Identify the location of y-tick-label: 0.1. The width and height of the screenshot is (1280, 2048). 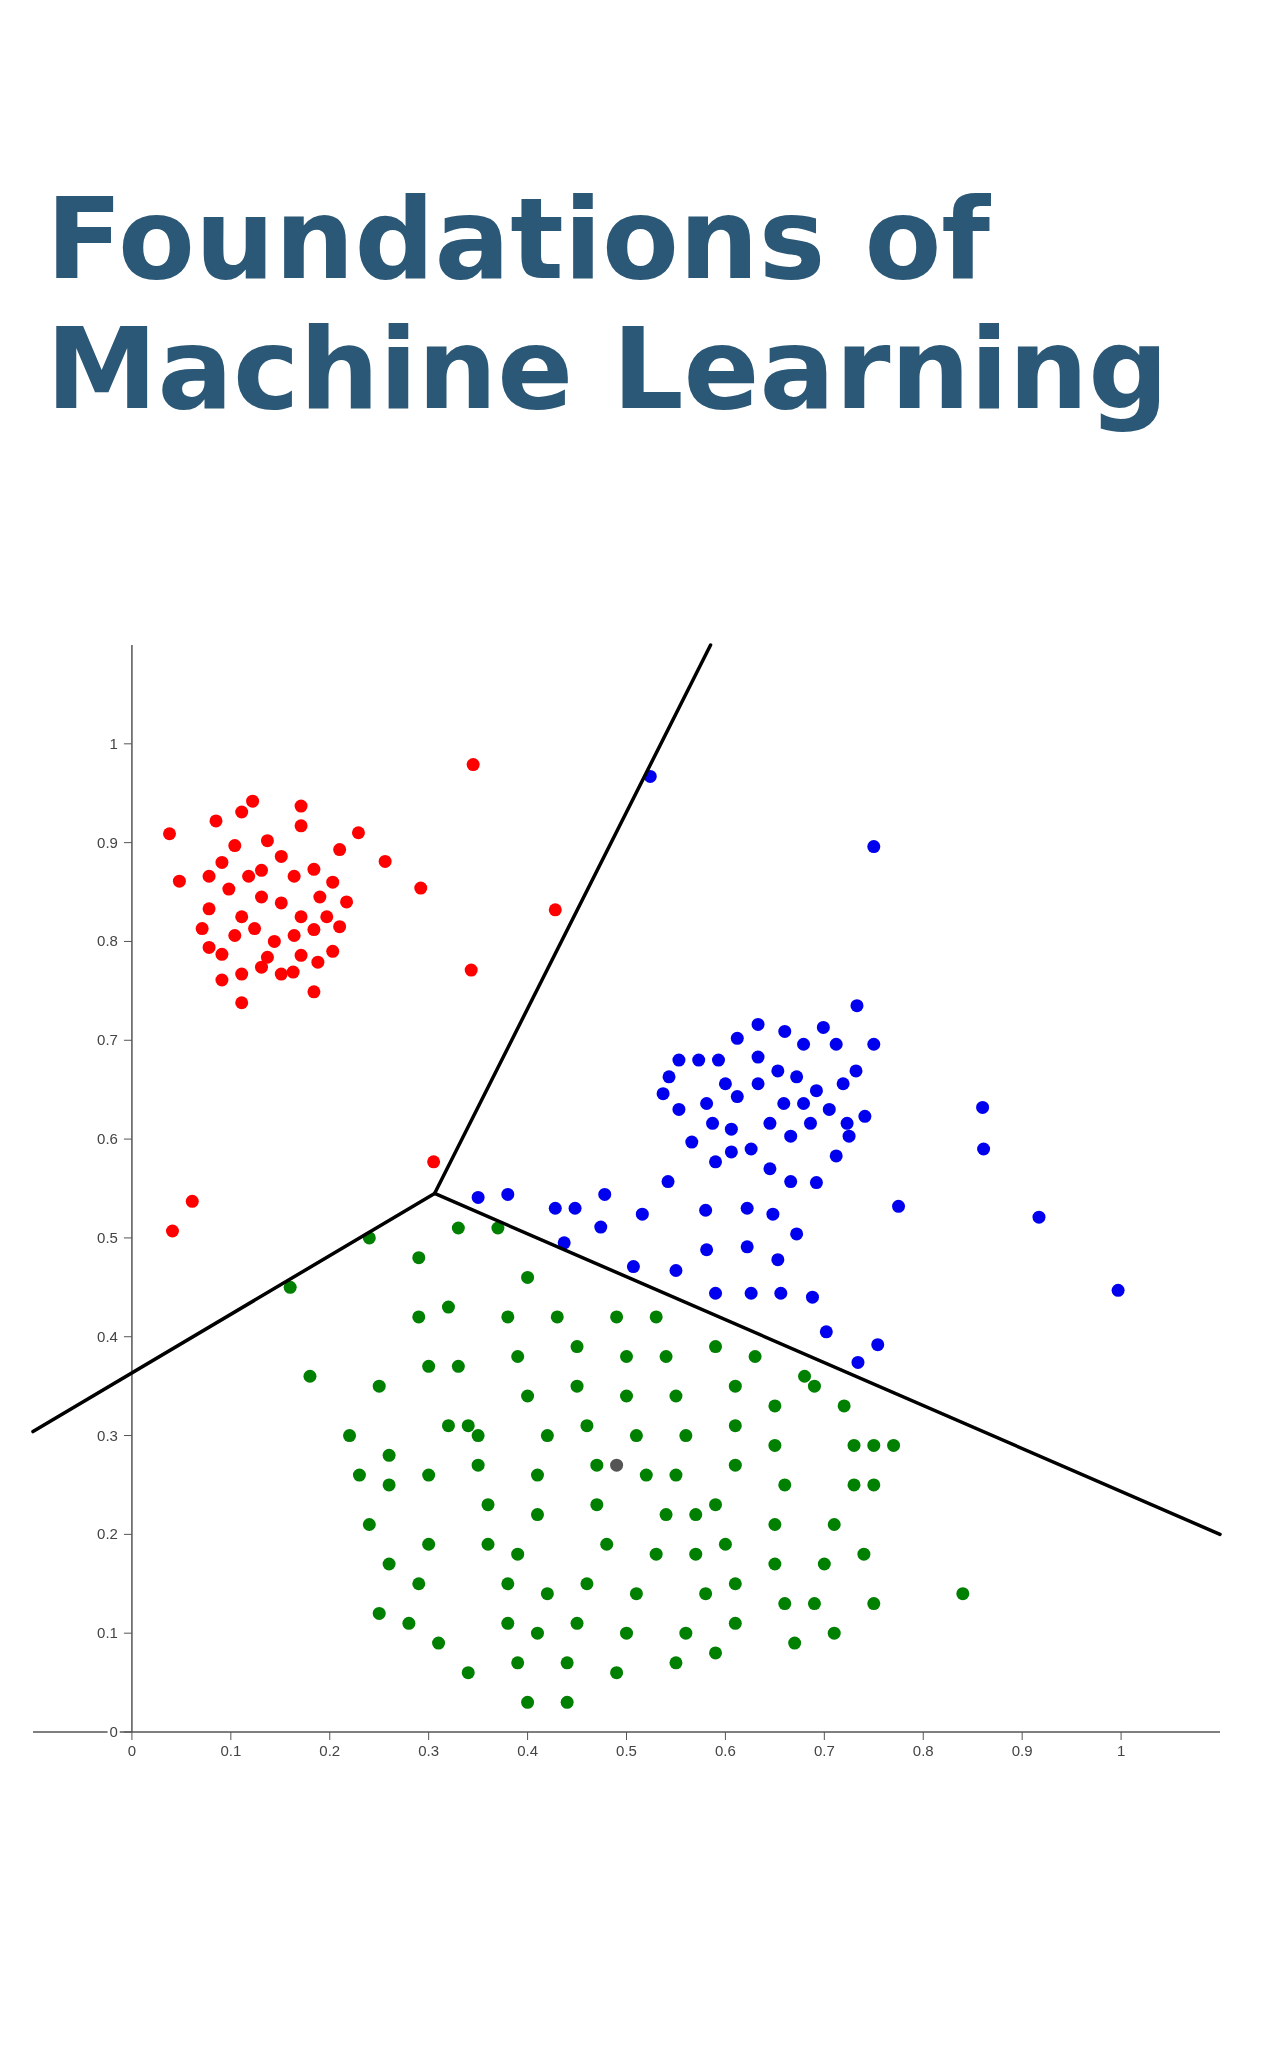
(107, 1633).